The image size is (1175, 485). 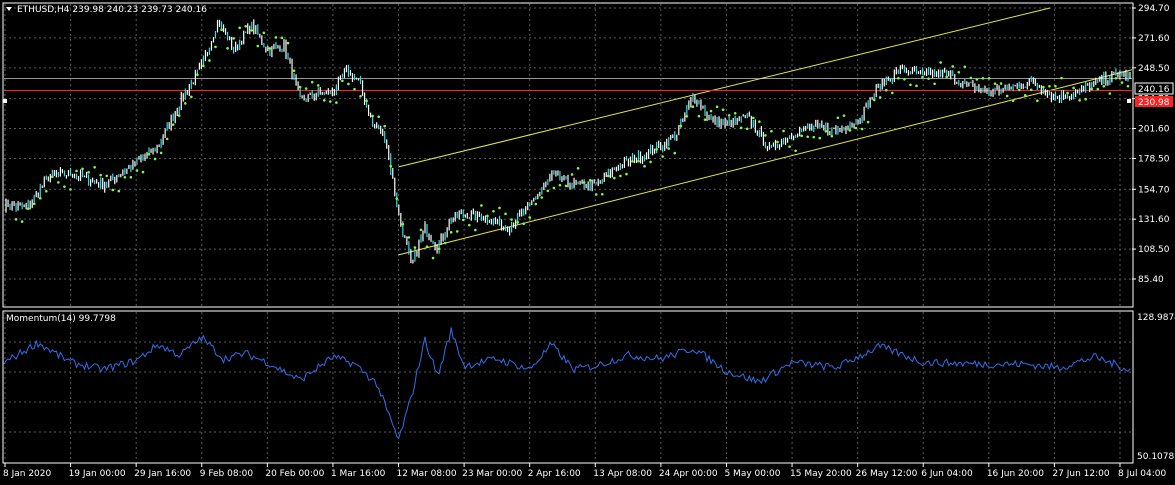 What do you see at coordinates (1080, 474) in the screenshot?
I see `time-axis-label: 27 Jun 12:00` at bounding box center [1080, 474].